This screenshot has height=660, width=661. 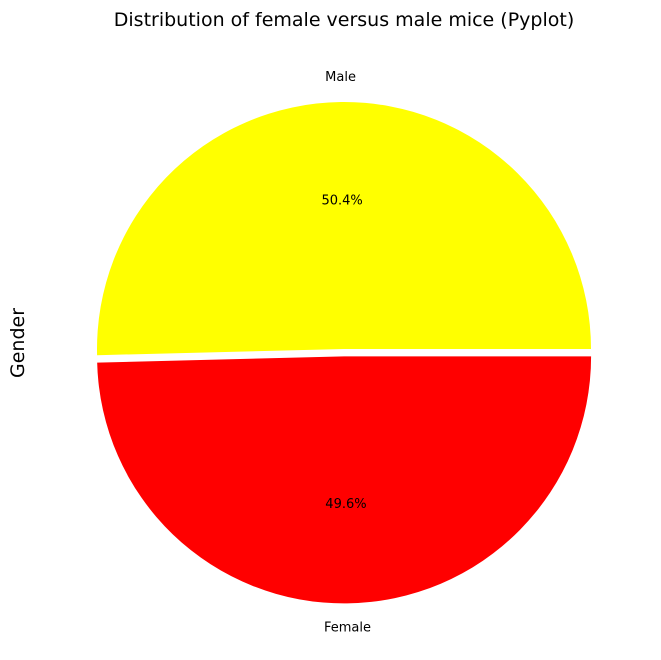 What do you see at coordinates (345, 504) in the screenshot?
I see `percent-label-female: 49.6%` at bounding box center [345, 504].